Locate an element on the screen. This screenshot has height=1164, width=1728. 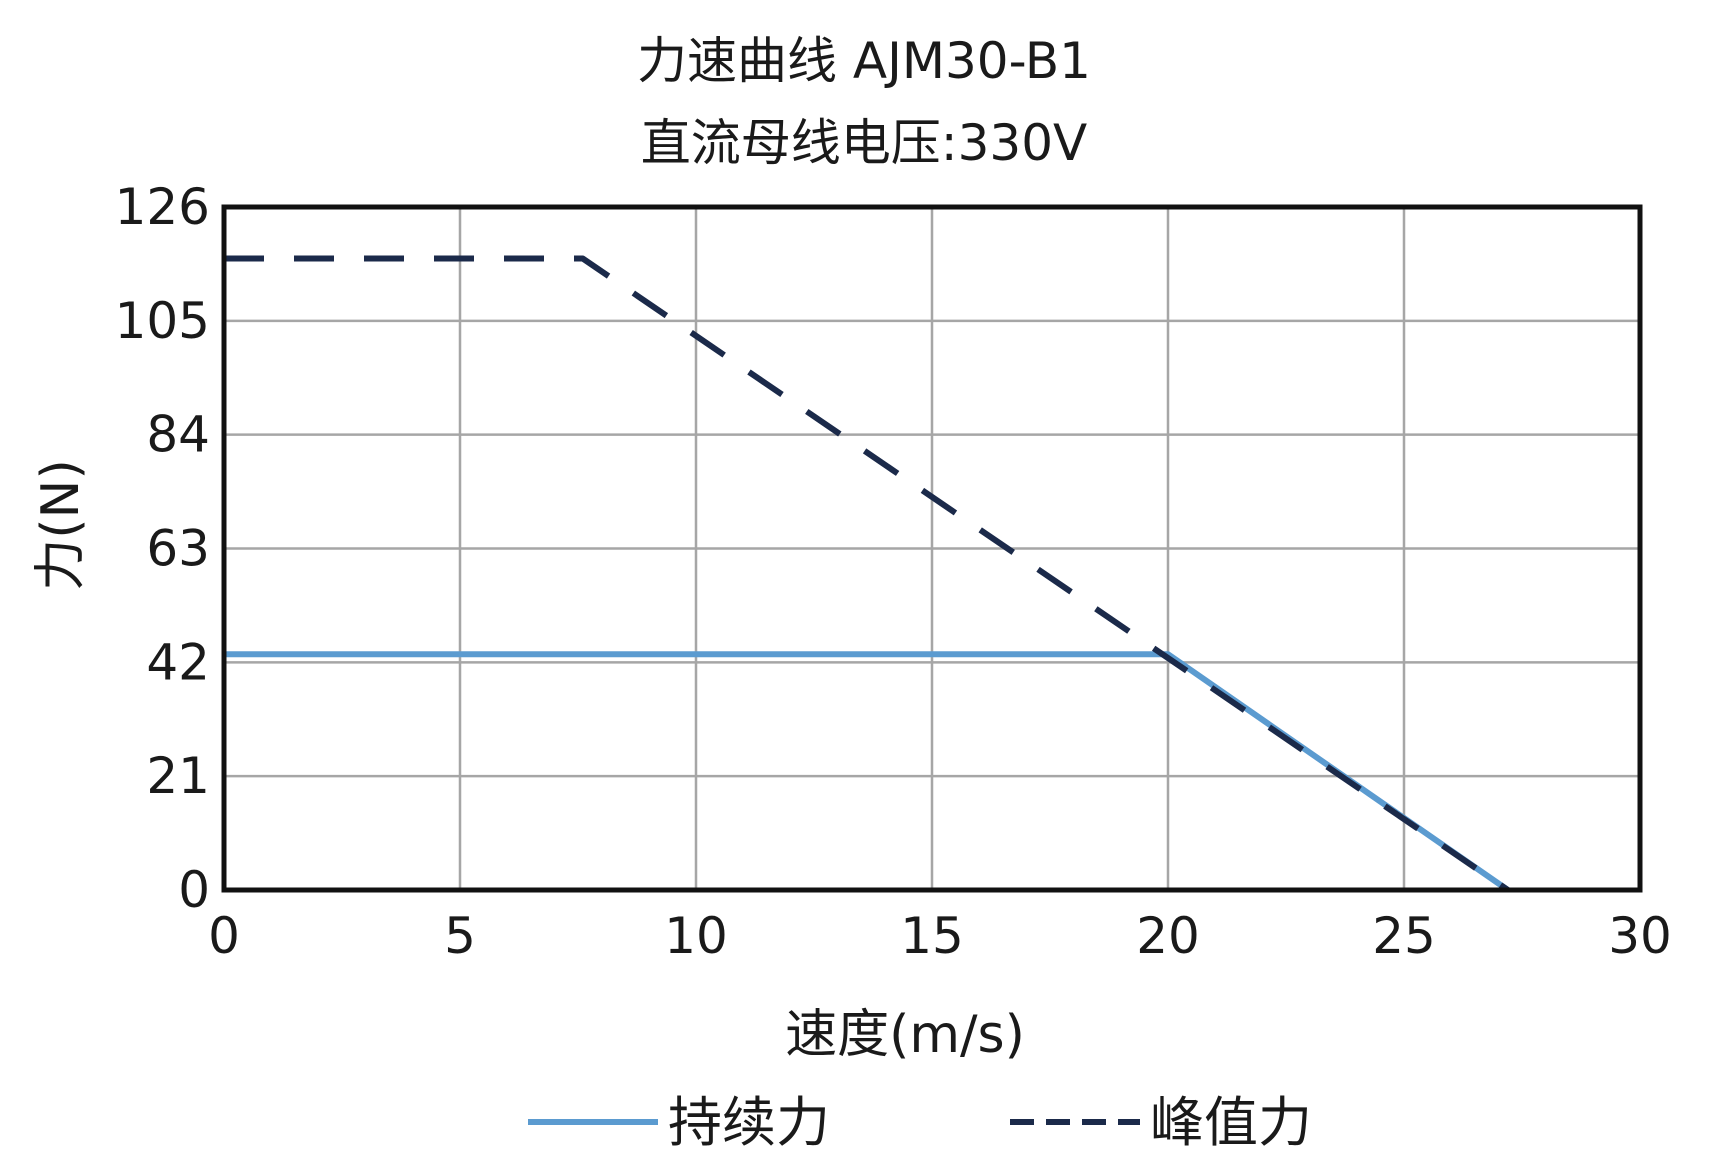
x-axis-label: 速度(m/s) is located at coordinates (905, 1035).